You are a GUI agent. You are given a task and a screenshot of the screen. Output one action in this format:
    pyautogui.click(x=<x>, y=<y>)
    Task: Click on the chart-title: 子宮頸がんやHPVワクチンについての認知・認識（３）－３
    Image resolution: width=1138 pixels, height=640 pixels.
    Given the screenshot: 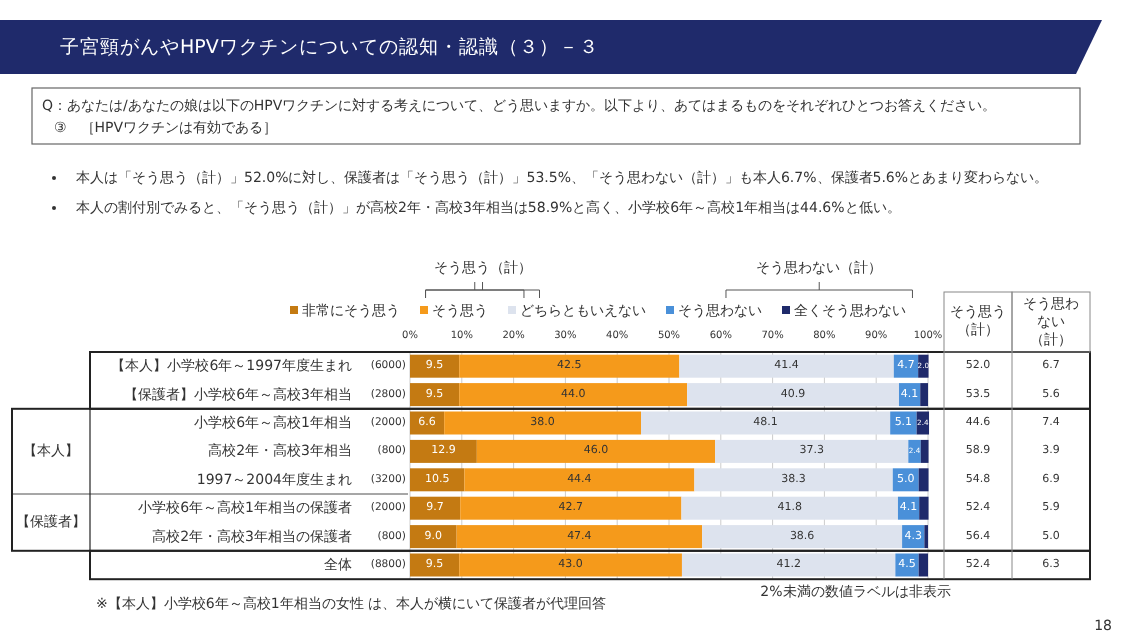 What is the action you would take?
    pyautogui.click(x=329, y=47)
    